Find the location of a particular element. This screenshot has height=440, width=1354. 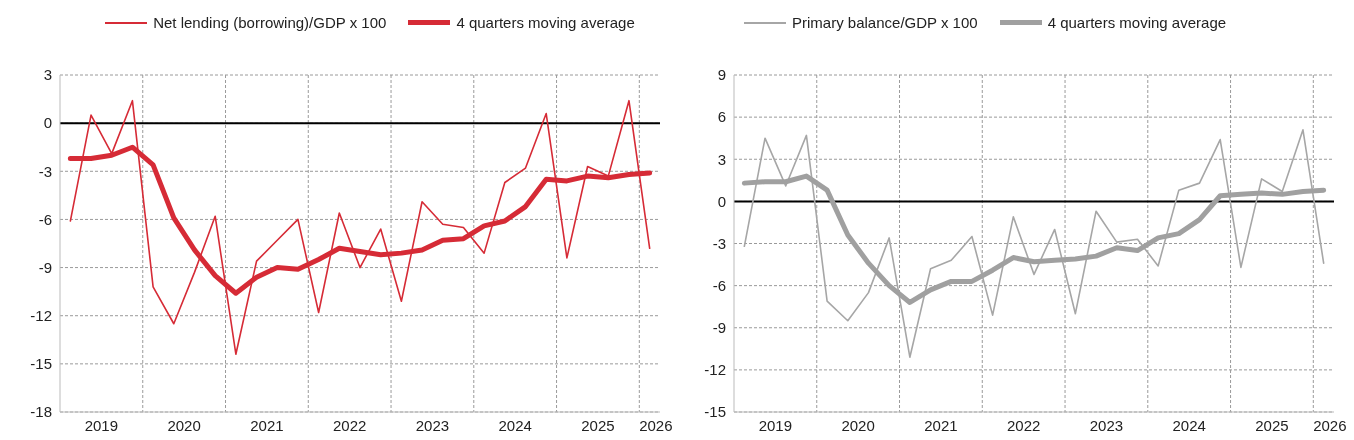

legend-label: Net lending (borrowing)/GDP x 100 is located at coordinates (270, 22).